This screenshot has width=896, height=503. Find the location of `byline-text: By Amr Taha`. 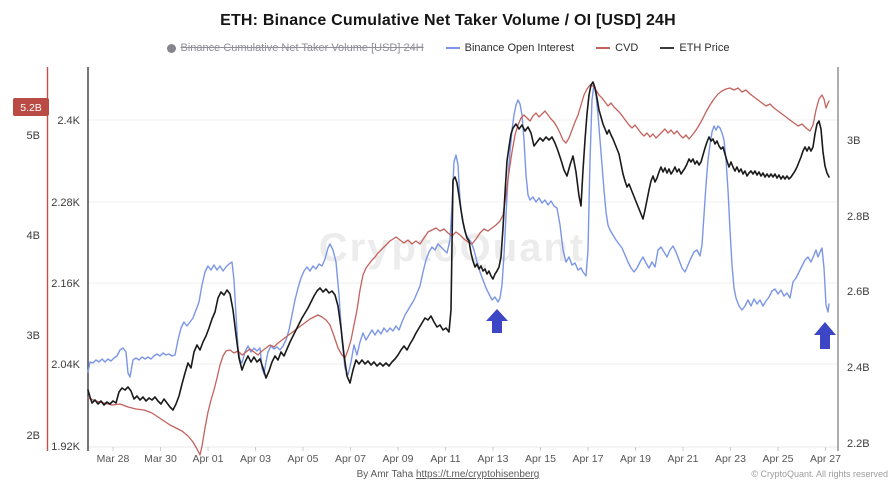

byline-text: By Amr Taha is located at coordinates (386, 474).